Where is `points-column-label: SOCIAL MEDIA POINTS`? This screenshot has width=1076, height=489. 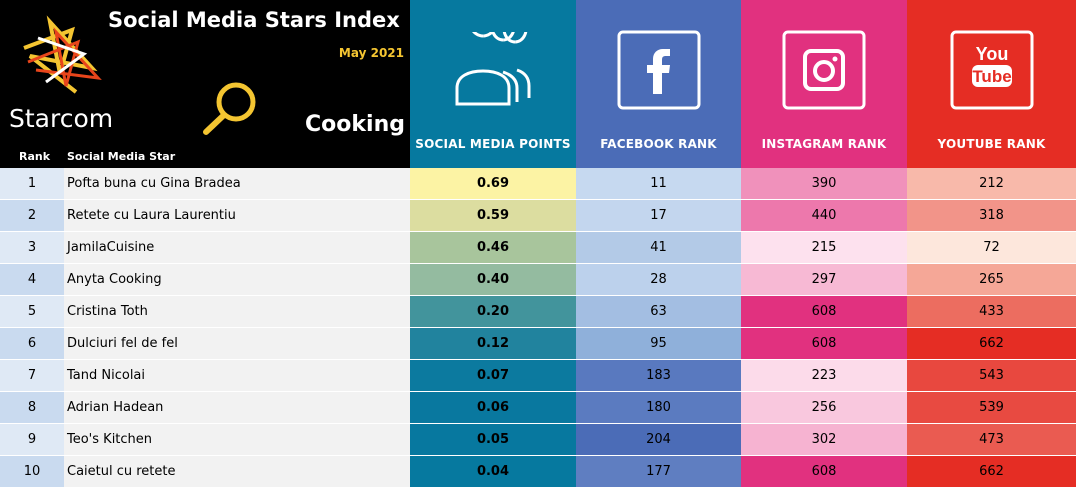 points-column-label: SOCIAL MEDIA POINTS is located at coordinates (493, 144).